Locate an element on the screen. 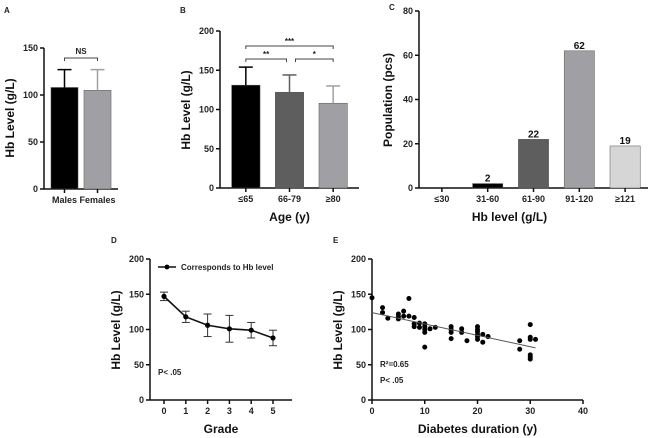 This screenshot has height=438, width=650. x-tick-label-E: 30 is located at coordinates (530, 411).